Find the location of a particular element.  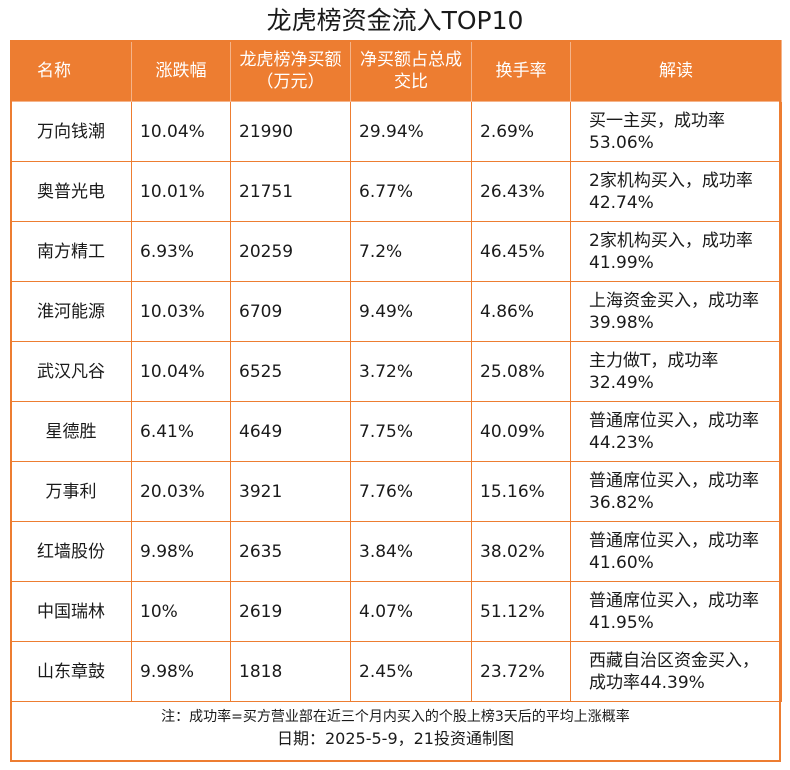

header-note: 解读 is located at coordinates (676, 71).